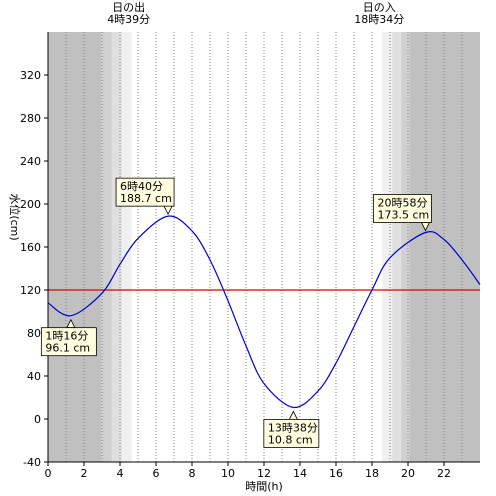 Image resolution: width=496 pixels, height=496 pixels. Describe the element at coordinates (48, 473) in the screenshot. I see `x-tick-label: 0` at that location.